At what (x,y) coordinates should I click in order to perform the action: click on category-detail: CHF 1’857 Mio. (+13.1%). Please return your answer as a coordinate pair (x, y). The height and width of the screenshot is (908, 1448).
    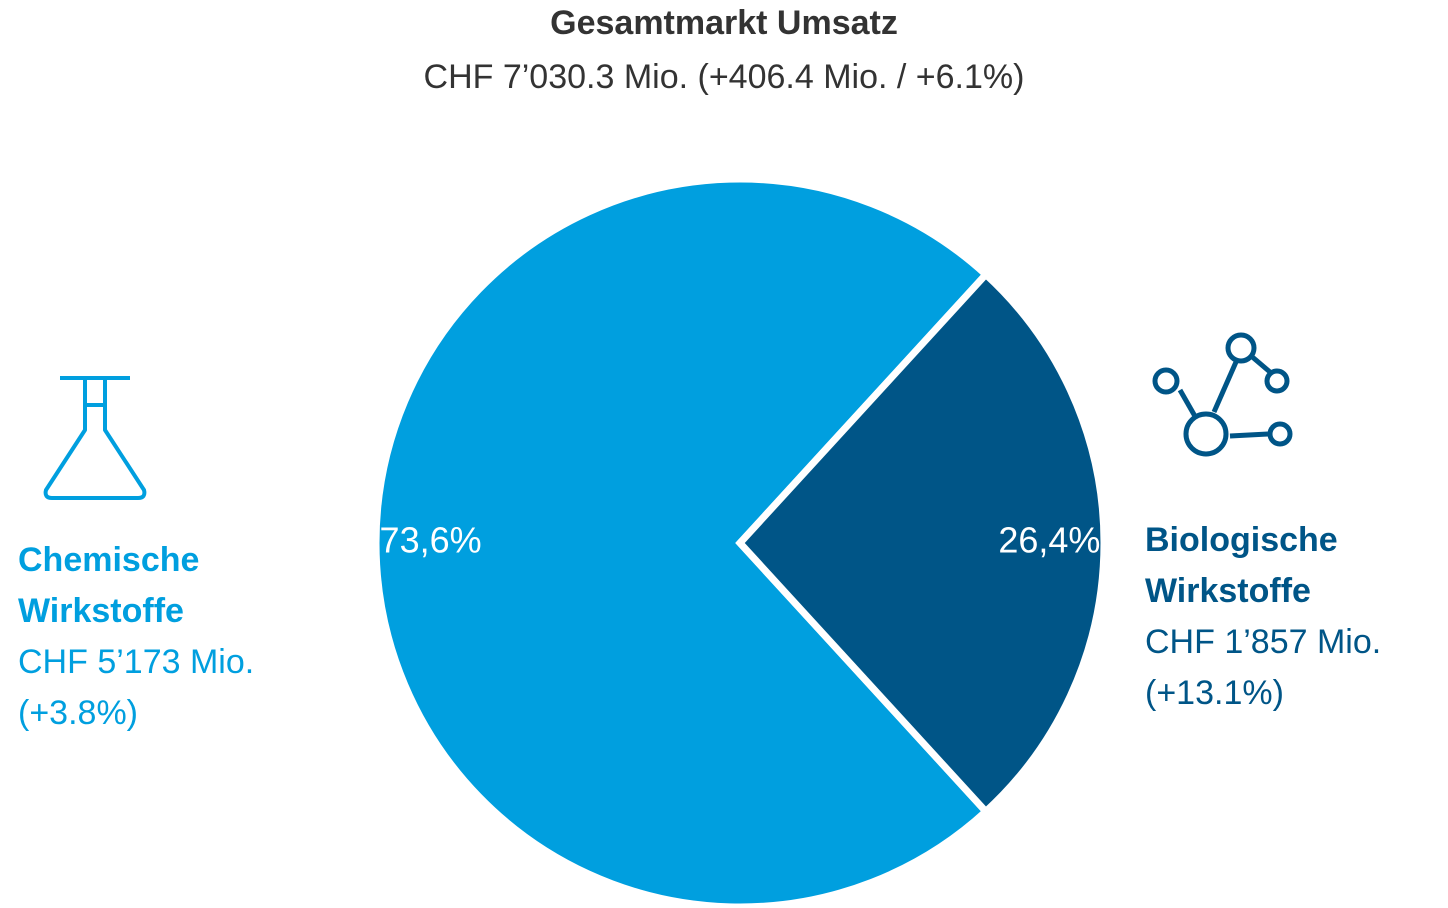
    Looking at the image, I should click on (1263, 667).